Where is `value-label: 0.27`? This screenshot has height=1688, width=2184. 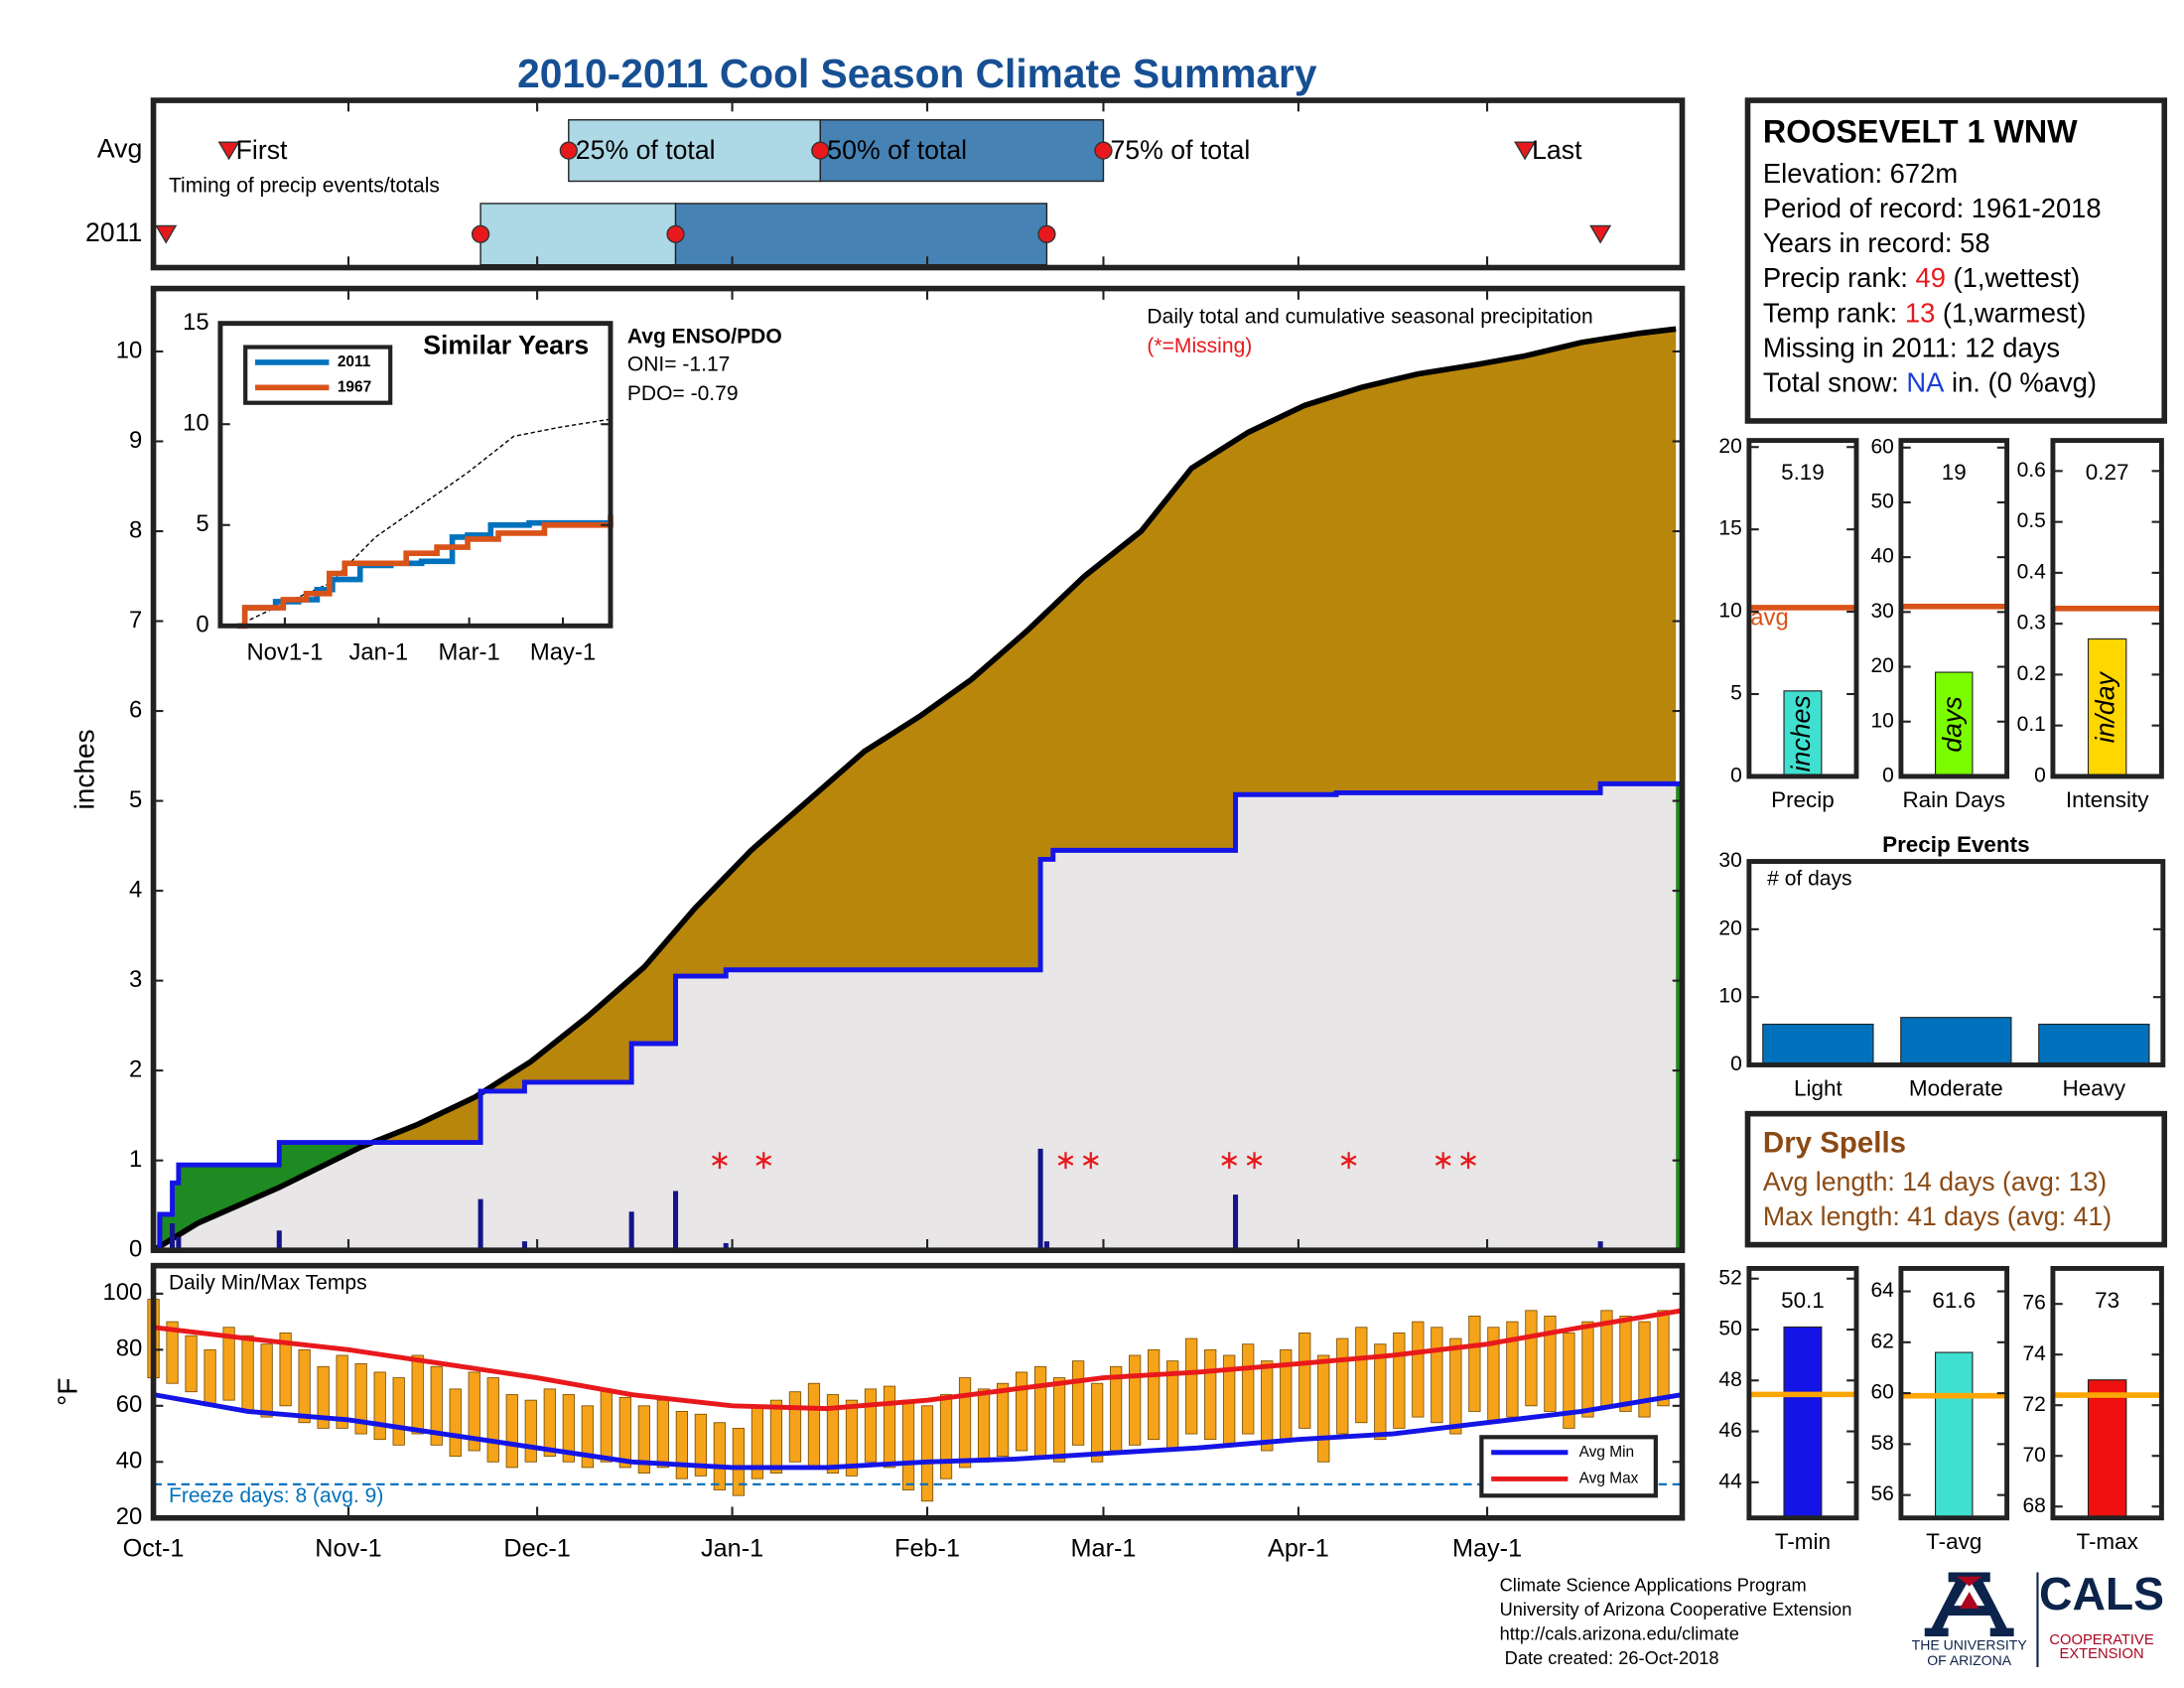 value-label: 0.27 is located at coordinates (2107, 472).